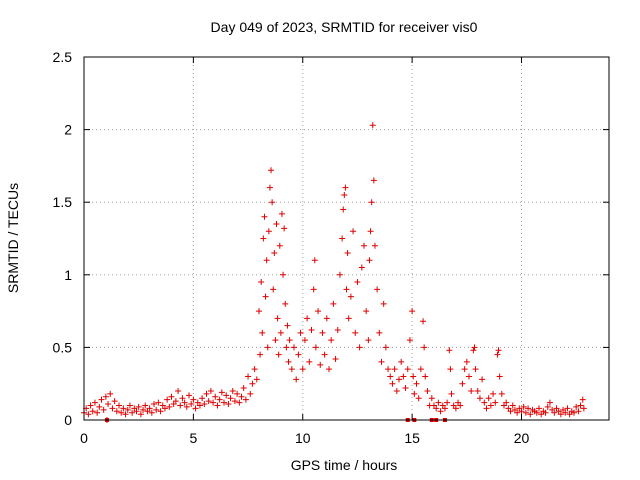 The image size is (640, 480). Describe the element at coordinates (303, 438) in the screenshot. I see `x-tick-label: 10` at that location.